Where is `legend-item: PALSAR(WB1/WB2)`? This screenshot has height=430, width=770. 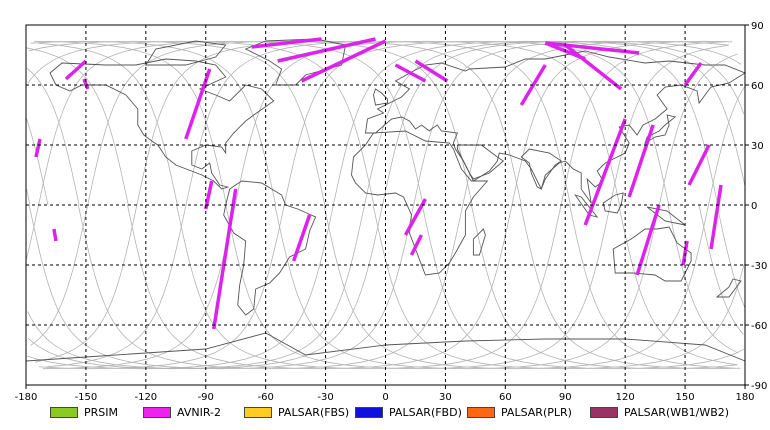
legend-item: PALSAR(WB1/WB2) is located at coordinates (659, 412).